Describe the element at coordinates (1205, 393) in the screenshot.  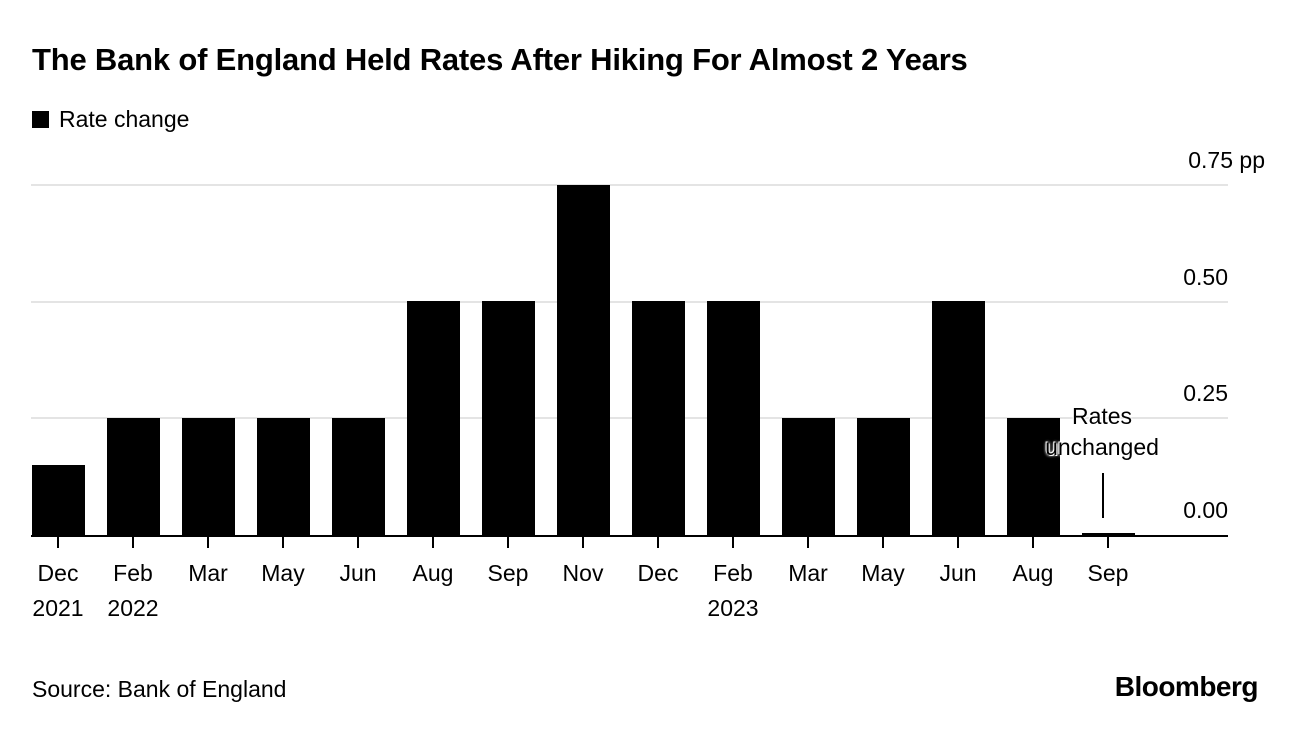
I see `y-axis-label-0.25: 0.25` at that location.